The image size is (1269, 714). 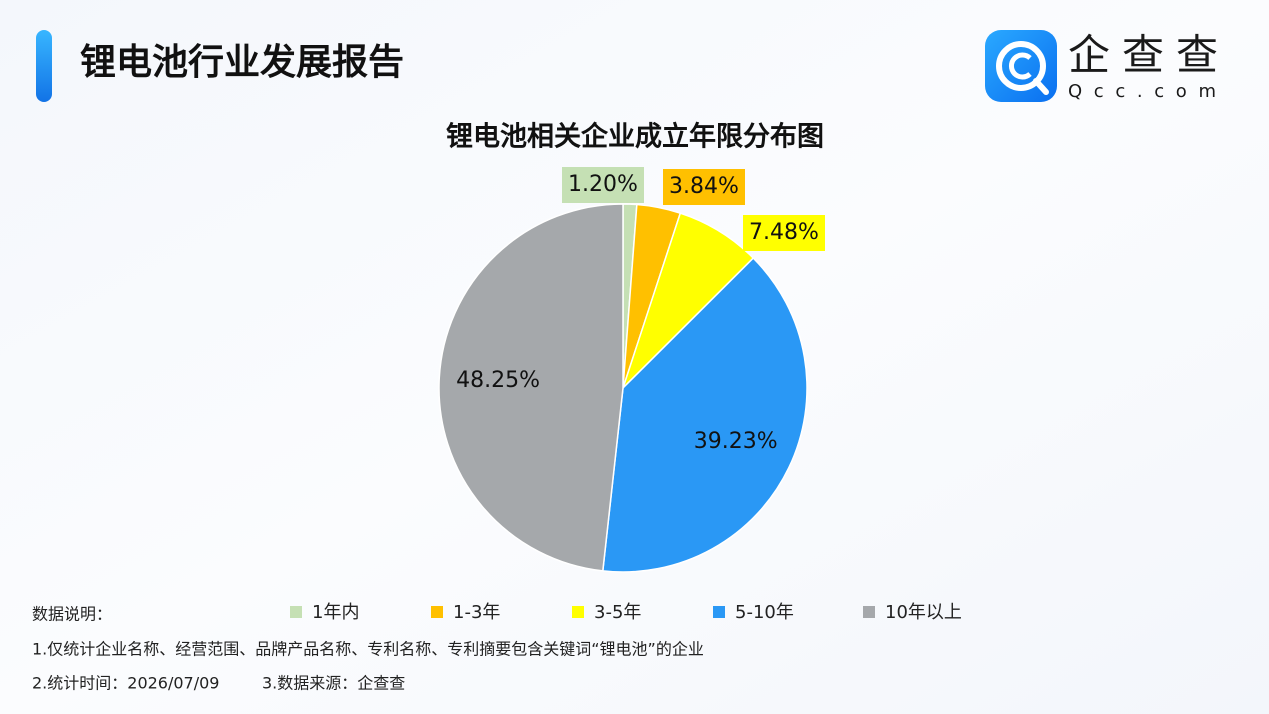 I want to click on data-label: 3.84%, so click(x=704, y=186).